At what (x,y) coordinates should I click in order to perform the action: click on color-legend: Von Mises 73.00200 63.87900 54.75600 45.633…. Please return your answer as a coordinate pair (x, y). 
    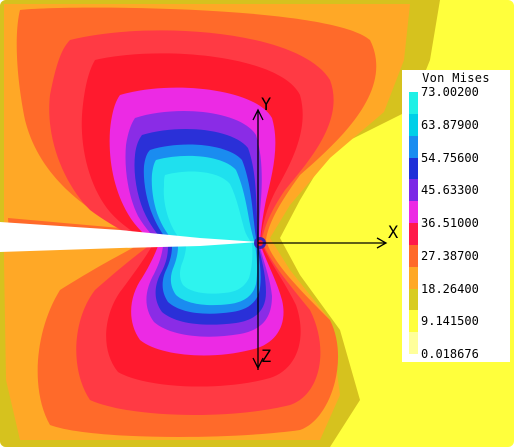
    Looking at the image, I should click on (456, 216).